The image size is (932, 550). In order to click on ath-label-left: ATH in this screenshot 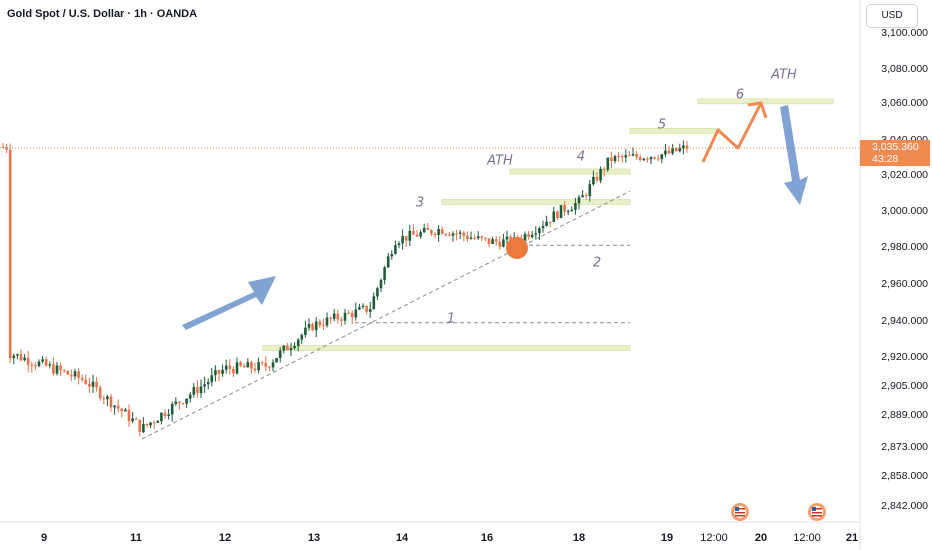, I will do `click(500, 161)`.